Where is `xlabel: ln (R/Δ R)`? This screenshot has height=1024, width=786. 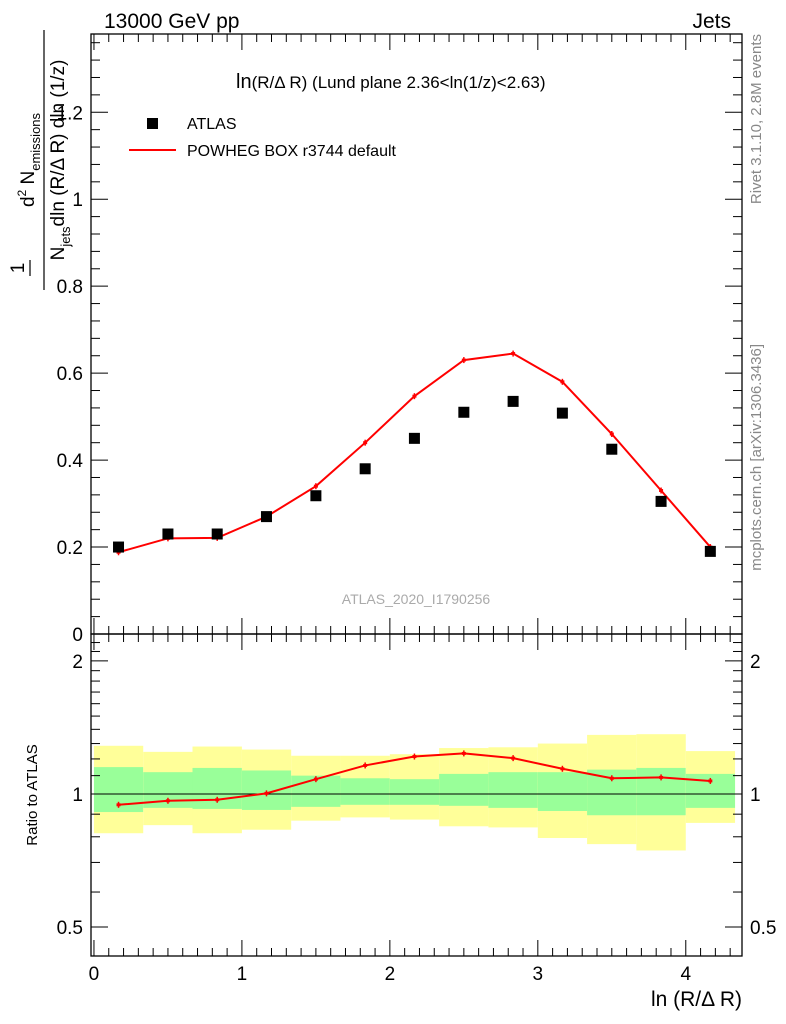 xlabel: ln (R/Δ R) is located at coordinates (696, 999).